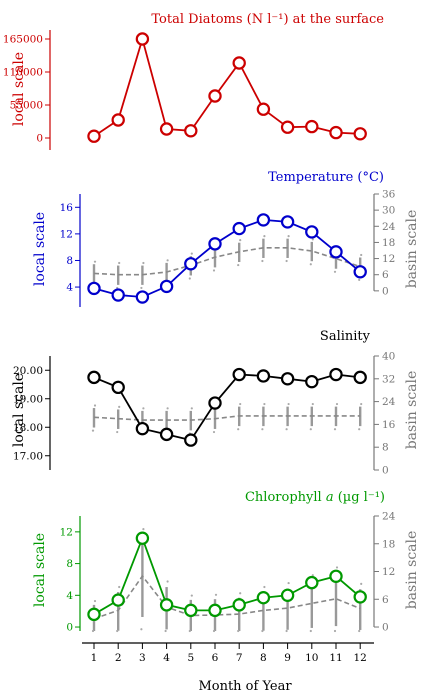 This screenshot has height=700, width=432. I want to click on salinity-right-tick-label: 40, so click(388, 357).